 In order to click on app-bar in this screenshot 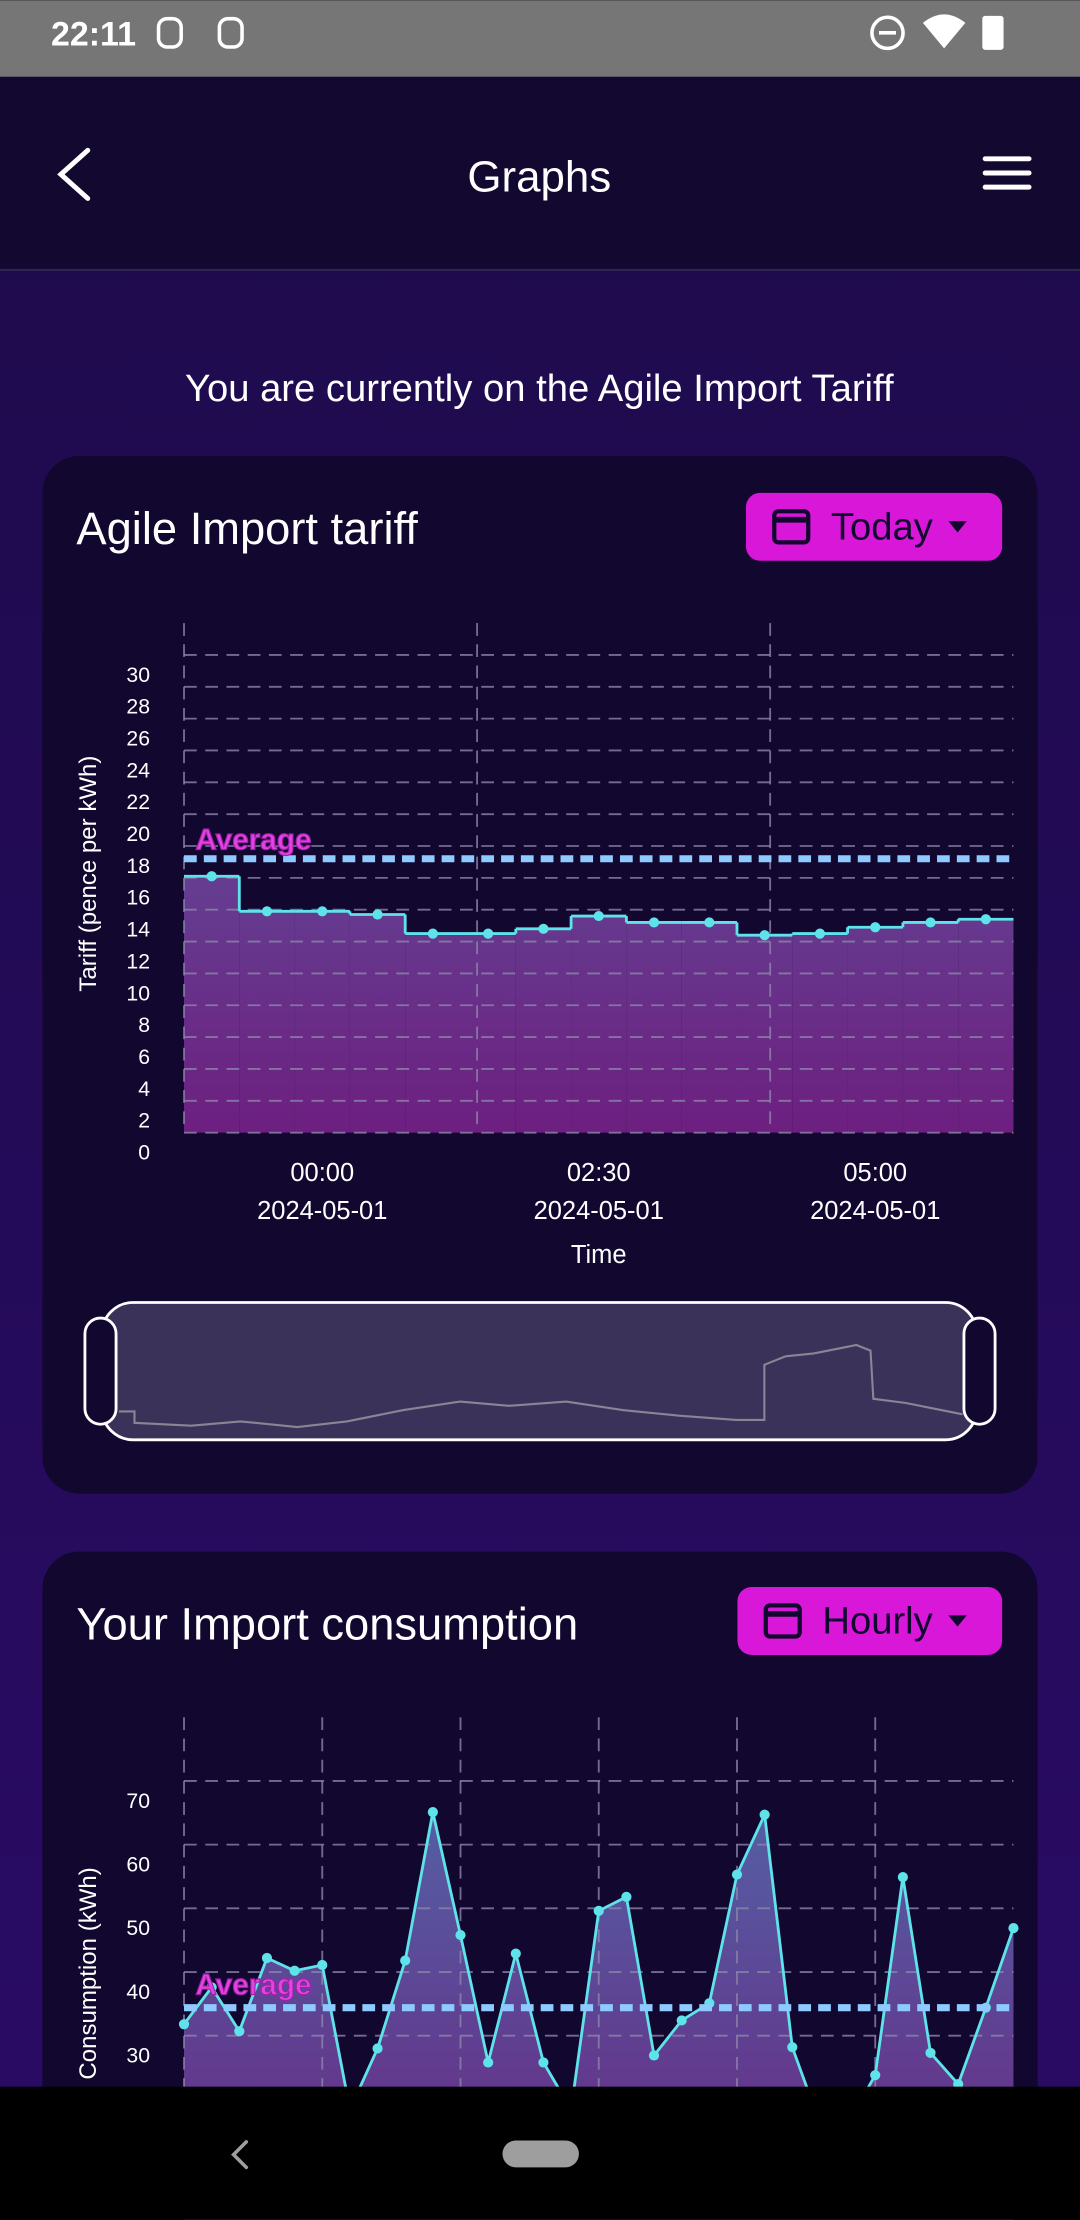, I will do `click(540, 173)`.